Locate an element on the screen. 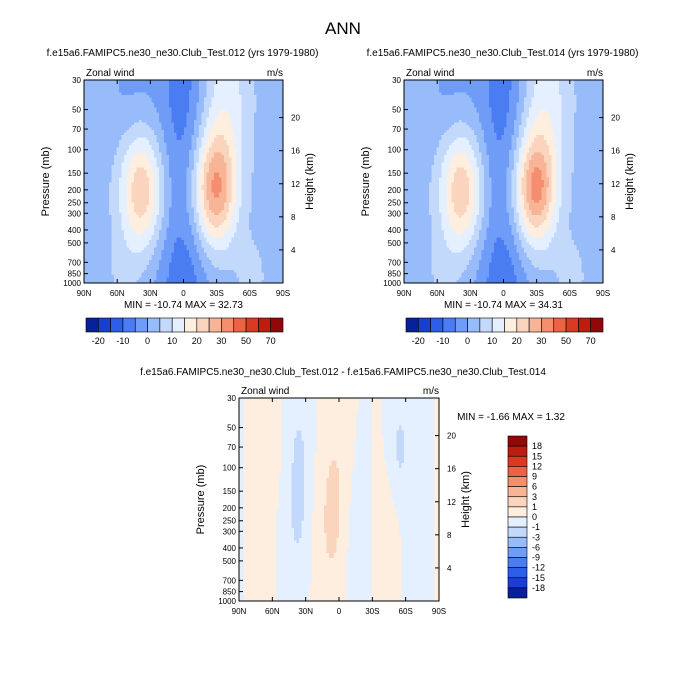  colorbar-label: 18 is located at coordinates (537, 446).